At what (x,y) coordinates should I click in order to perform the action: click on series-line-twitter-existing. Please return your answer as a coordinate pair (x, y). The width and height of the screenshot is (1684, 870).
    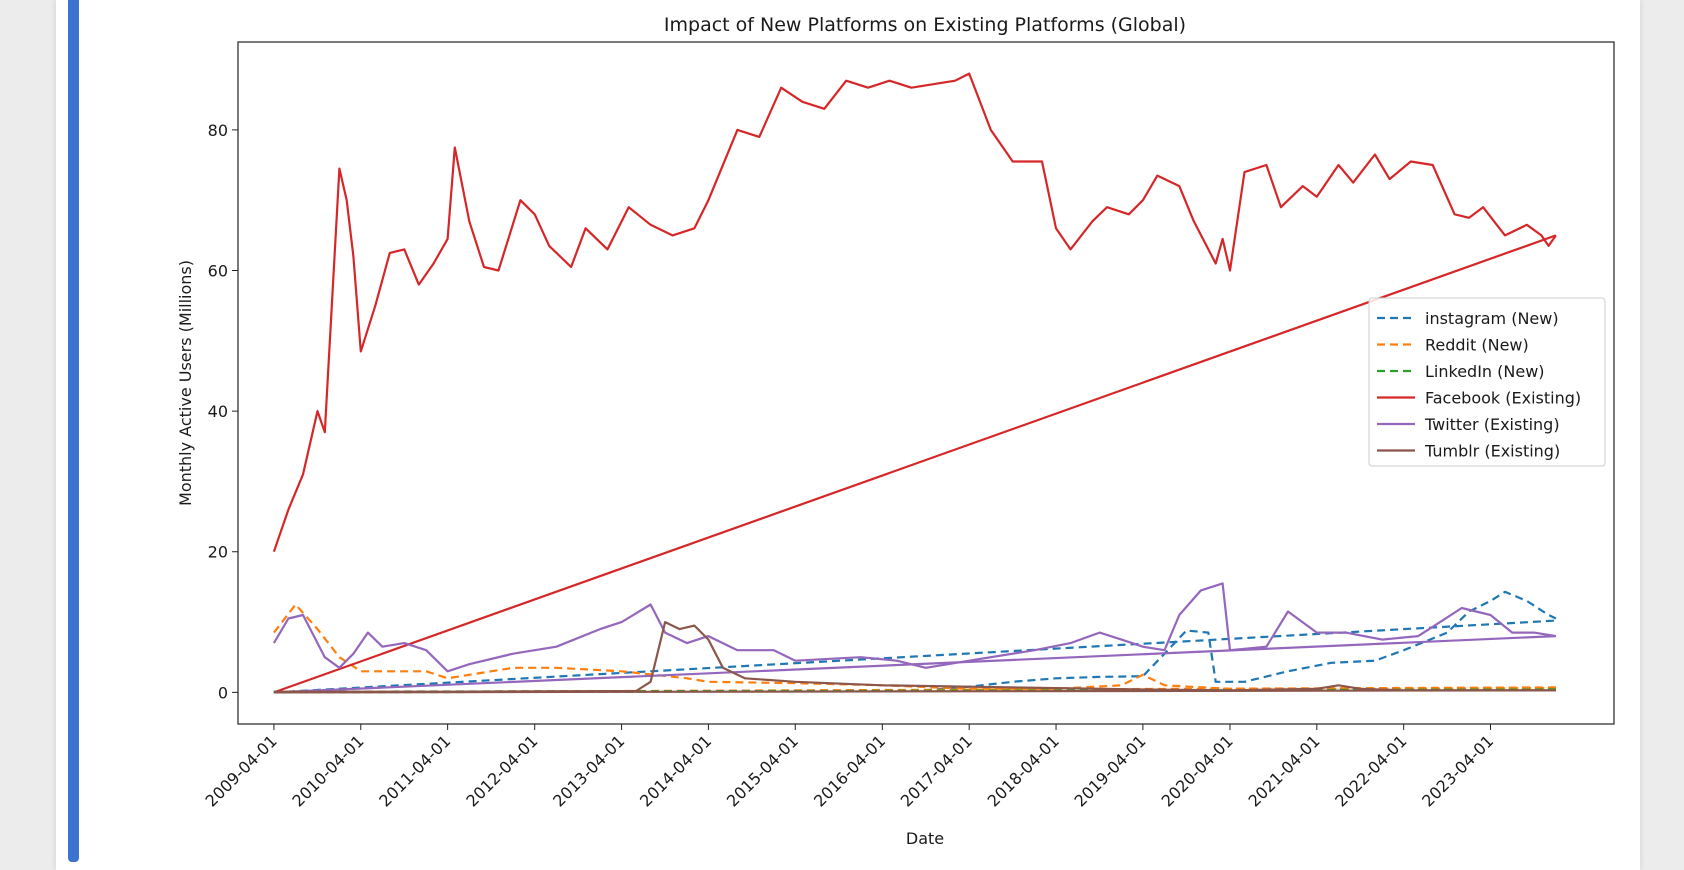
    Looking at the image, I should click on (914, 627).